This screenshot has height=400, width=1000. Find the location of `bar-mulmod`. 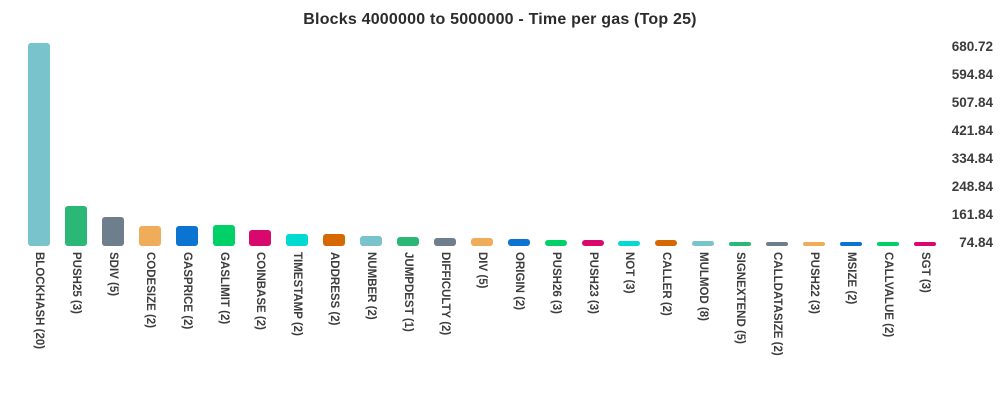

bar-mulmod is located at coordinates (703, 243).